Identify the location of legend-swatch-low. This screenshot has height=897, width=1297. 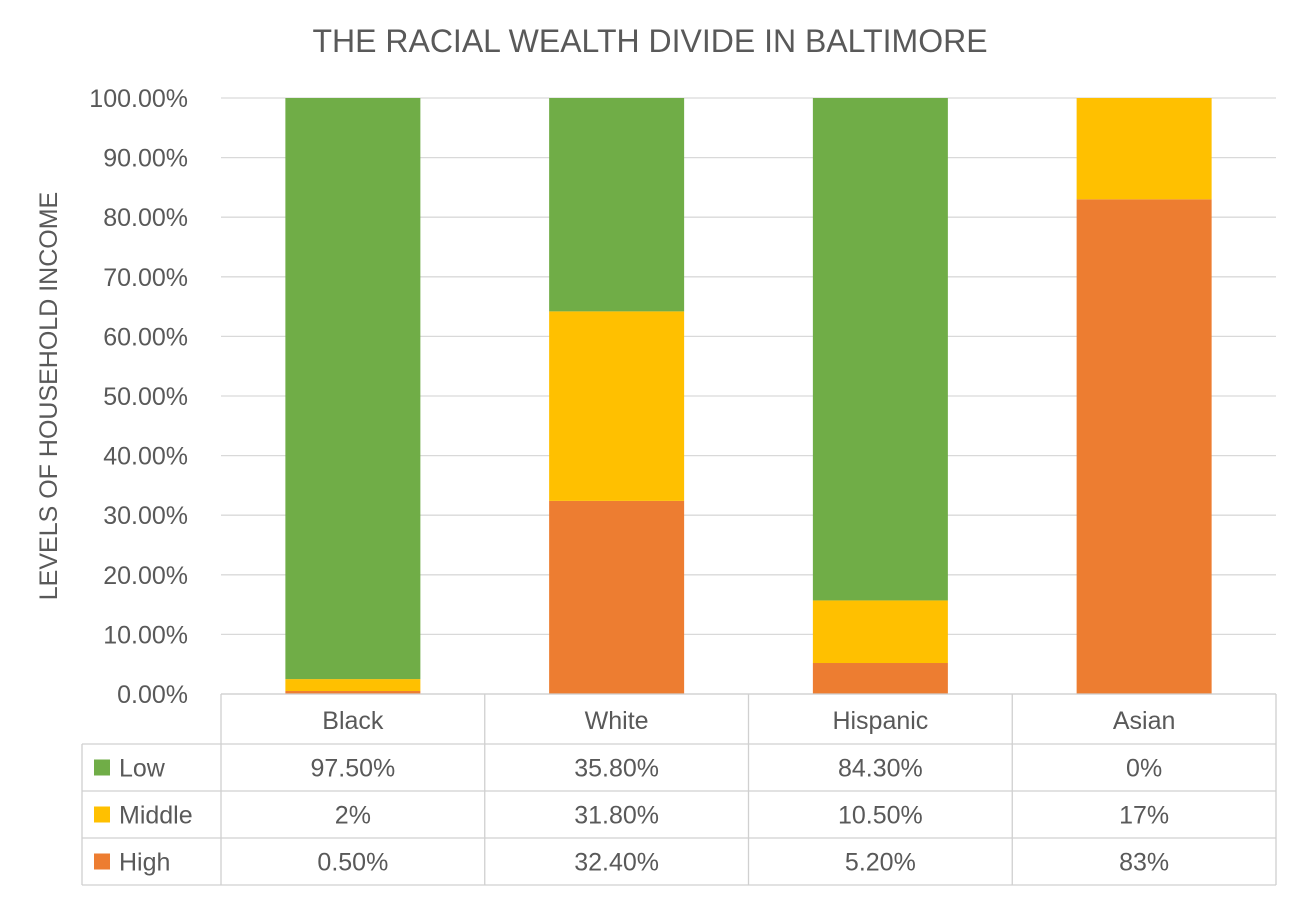
(102, 767).